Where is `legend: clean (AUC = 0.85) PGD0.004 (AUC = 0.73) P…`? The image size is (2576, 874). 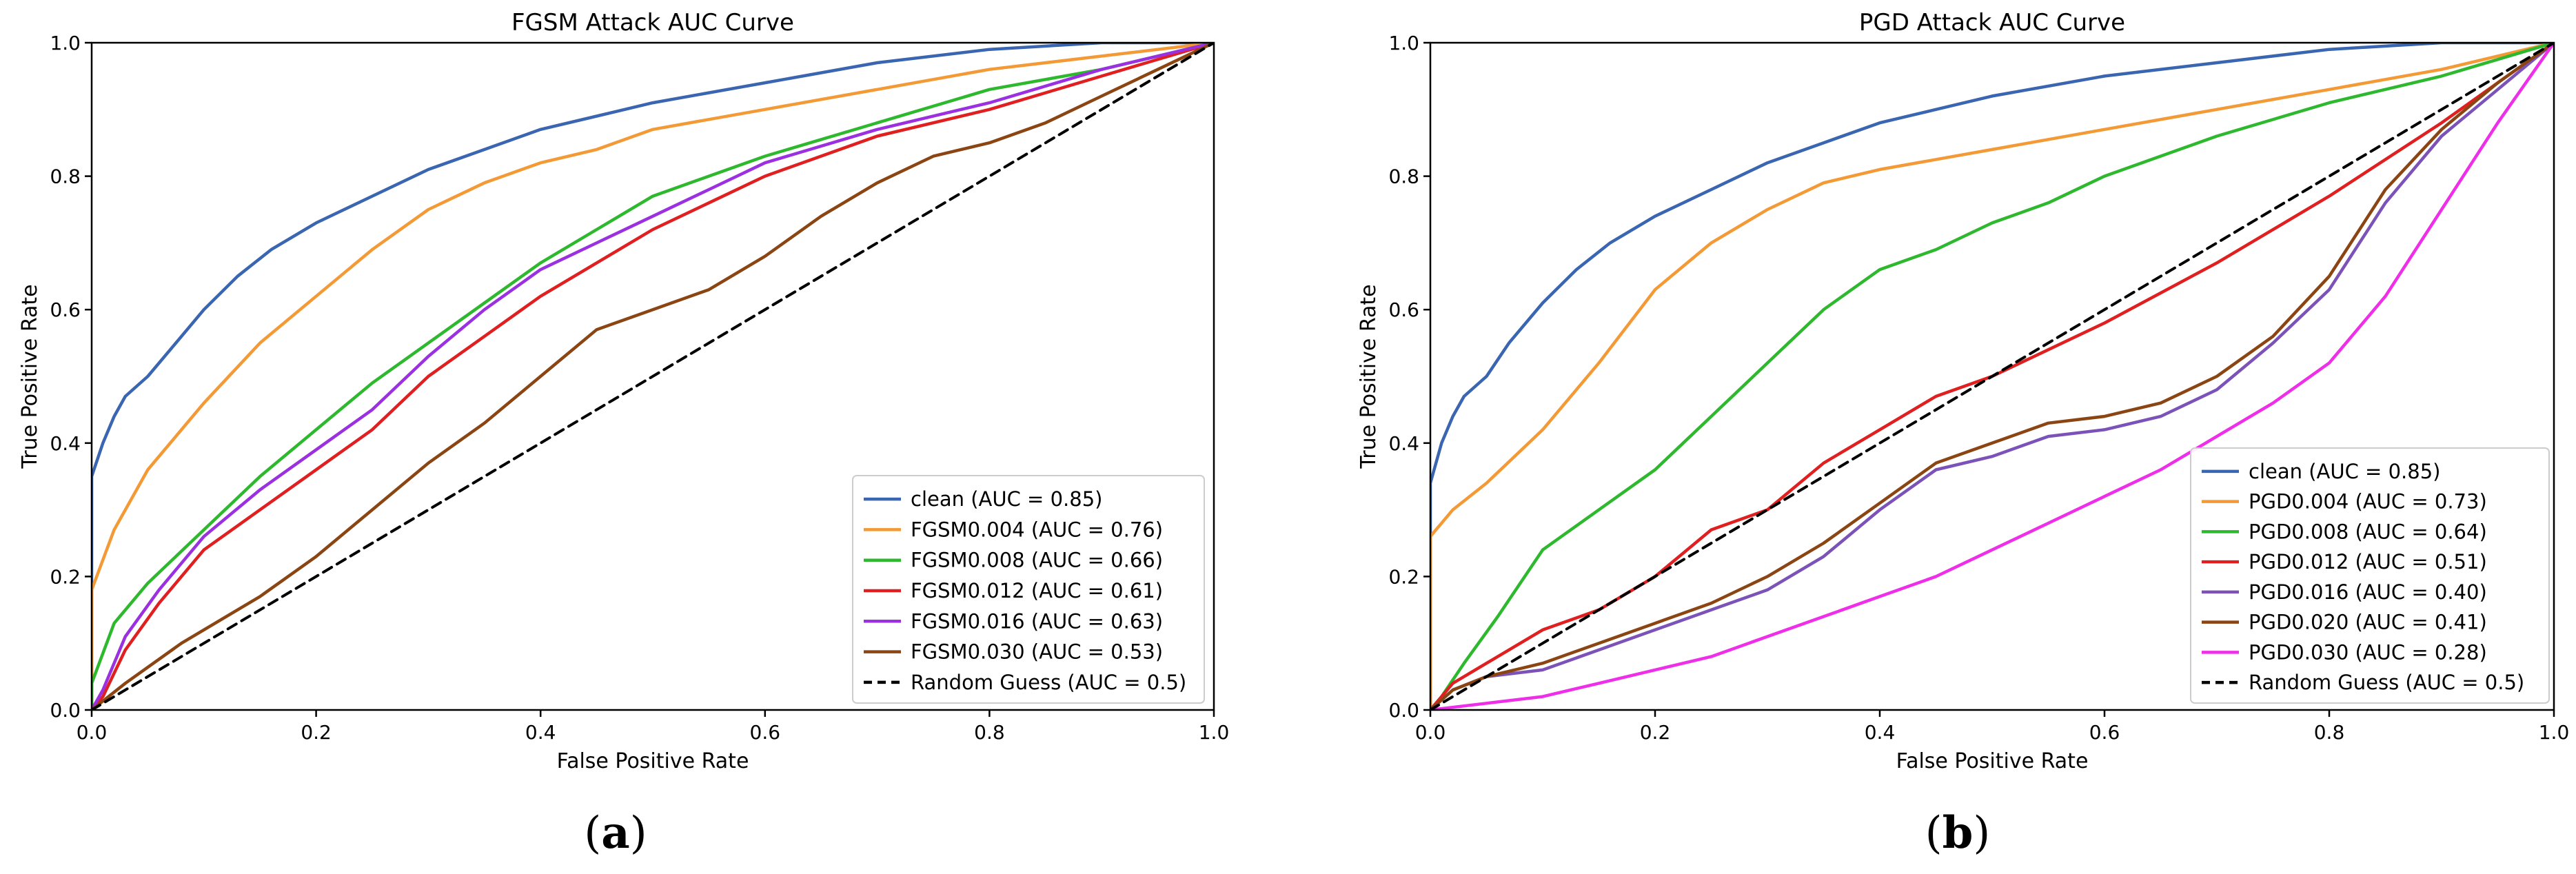 legend: clean (AUC = 0.85) PGD0.004 (AUC = 0.73) P… is located at coordinates (2370, 575).